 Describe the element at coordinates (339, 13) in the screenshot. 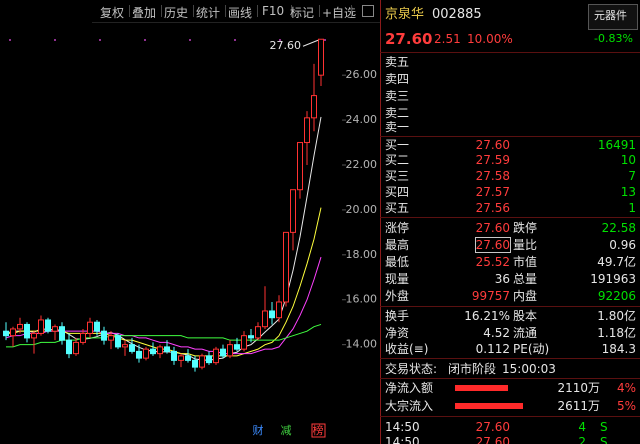

I see `toolbar-button: +自选` at that location.